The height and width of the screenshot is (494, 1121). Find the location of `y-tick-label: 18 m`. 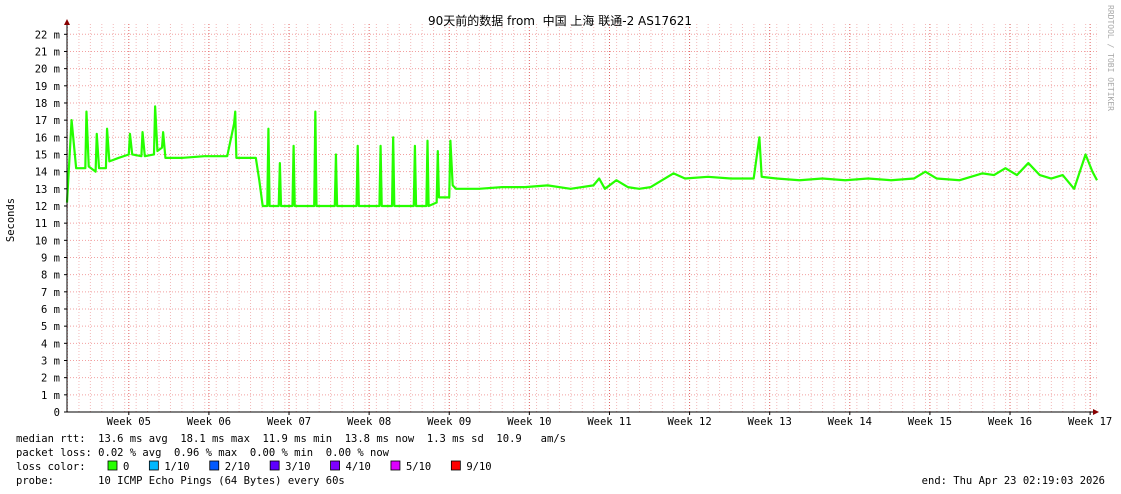

y-tick-label: 18 m is located at coordinates (47, 104).